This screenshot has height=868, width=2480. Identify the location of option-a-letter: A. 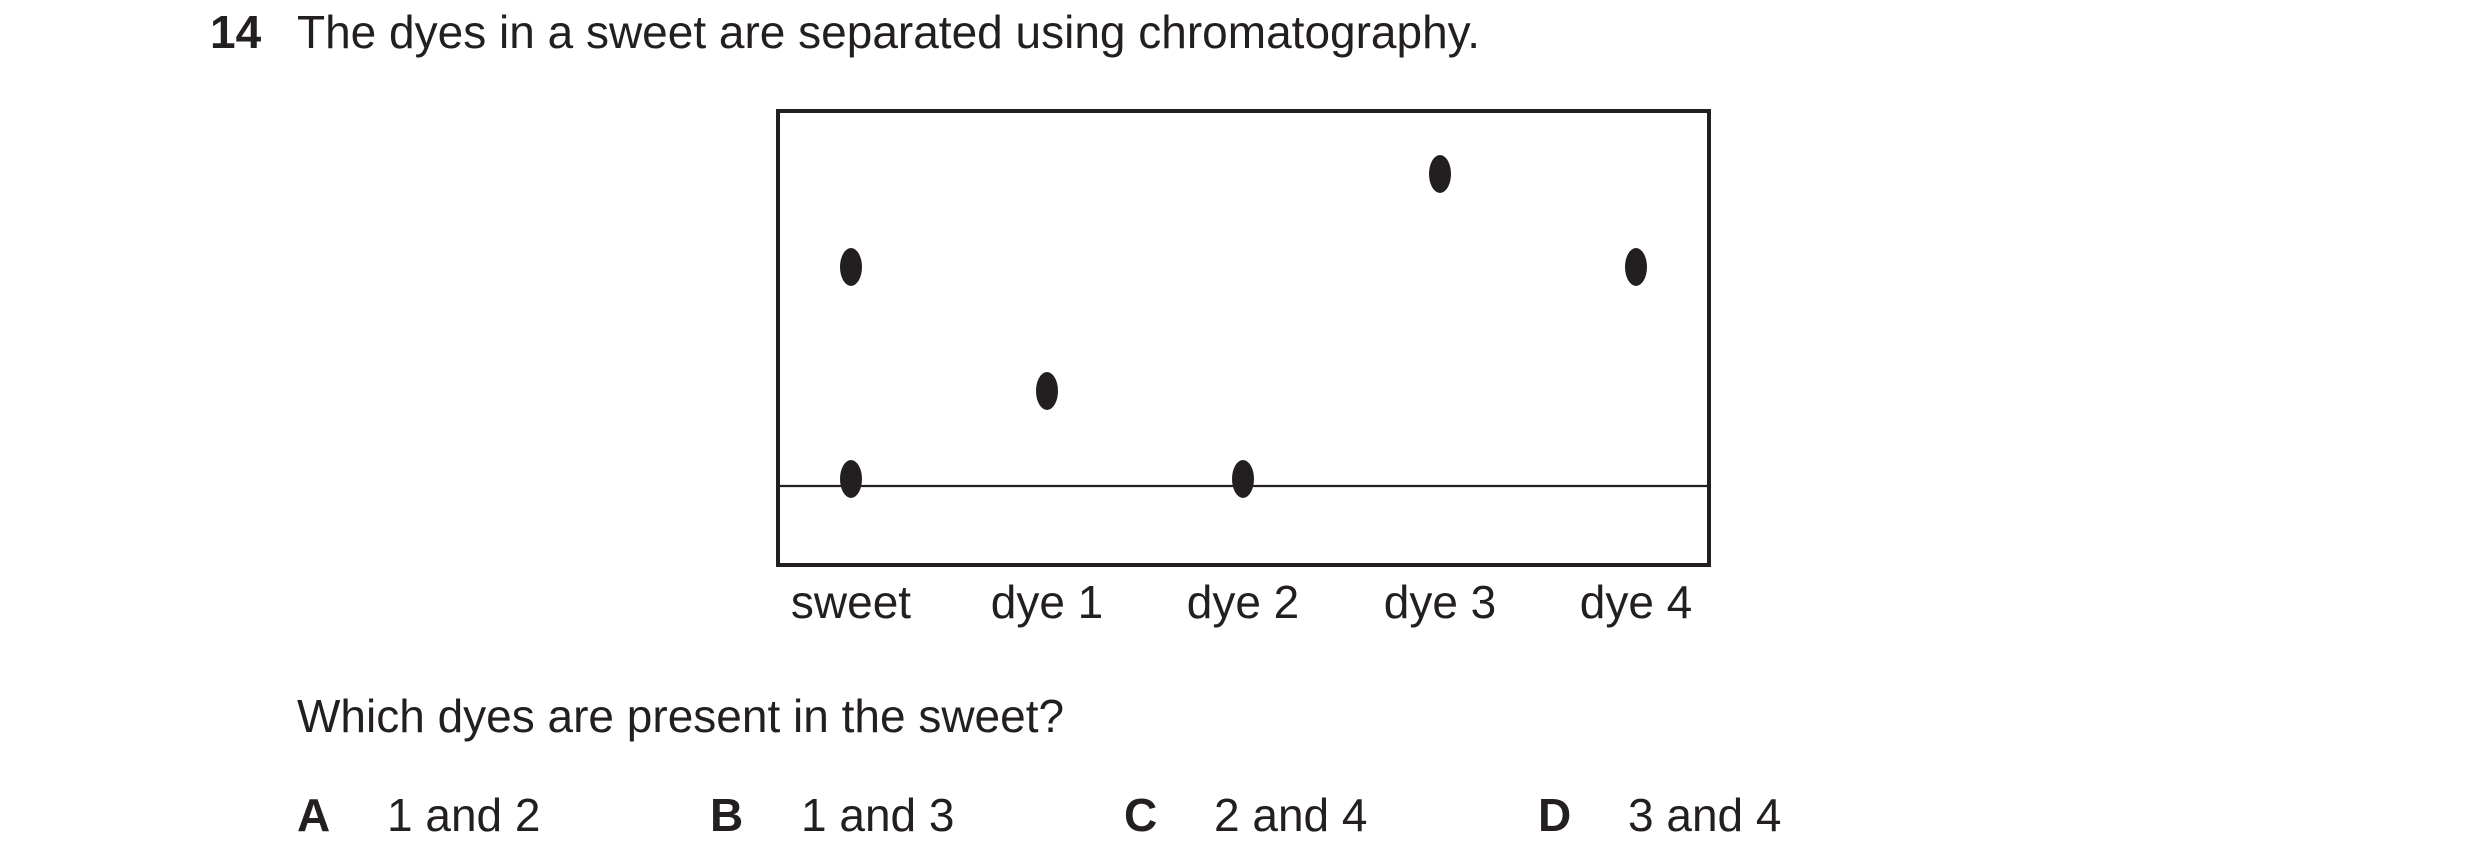
(314, 815).